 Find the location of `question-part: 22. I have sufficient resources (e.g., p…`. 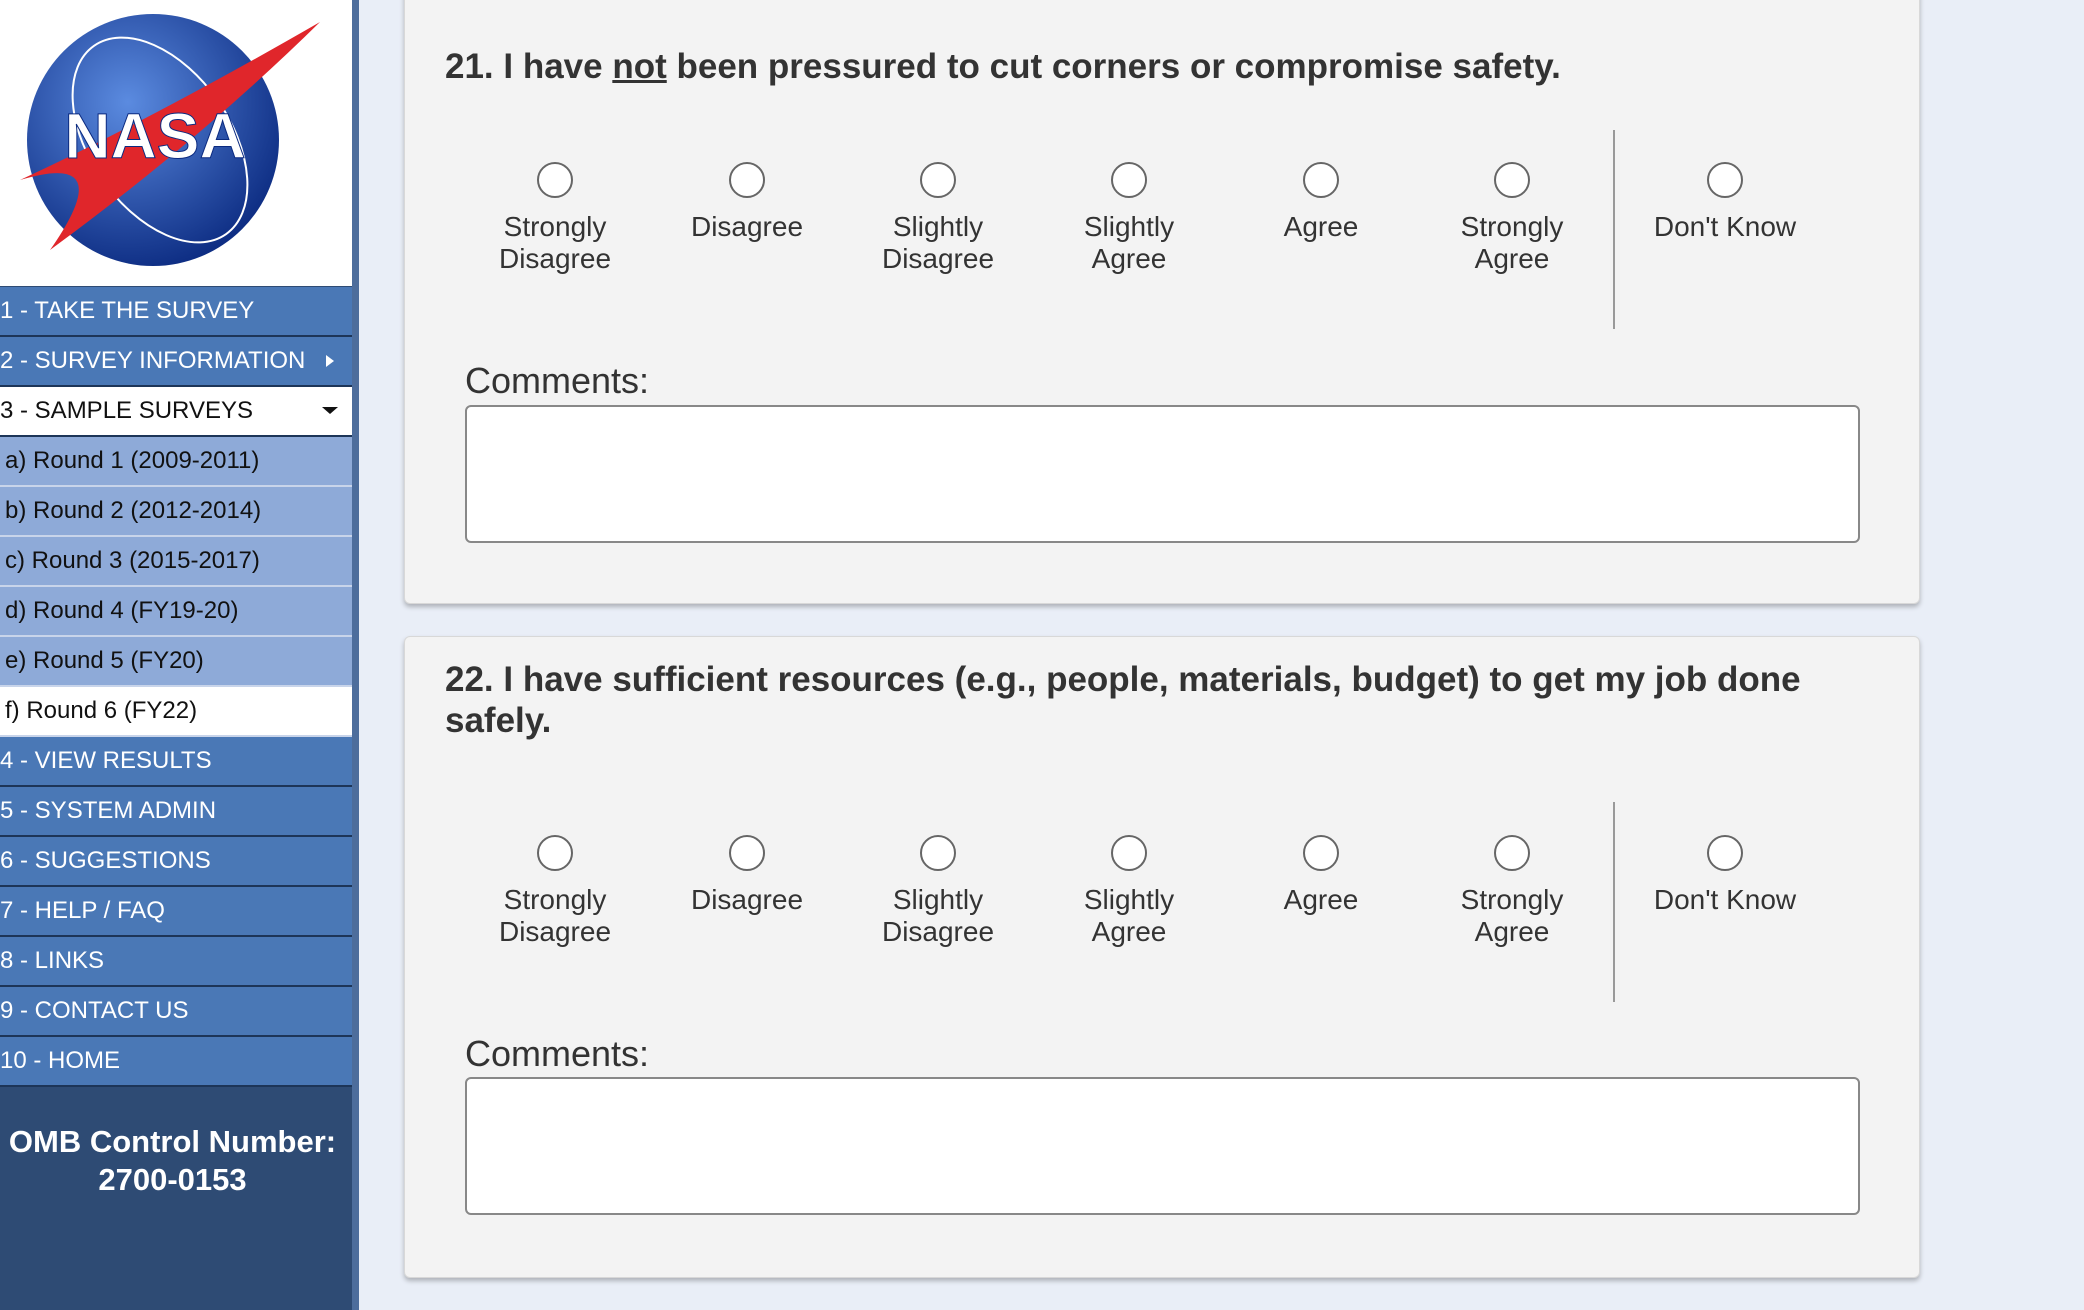

question-part: 22. I have sufficient resources (e.g., p… is located at coordinates (1123, 700).